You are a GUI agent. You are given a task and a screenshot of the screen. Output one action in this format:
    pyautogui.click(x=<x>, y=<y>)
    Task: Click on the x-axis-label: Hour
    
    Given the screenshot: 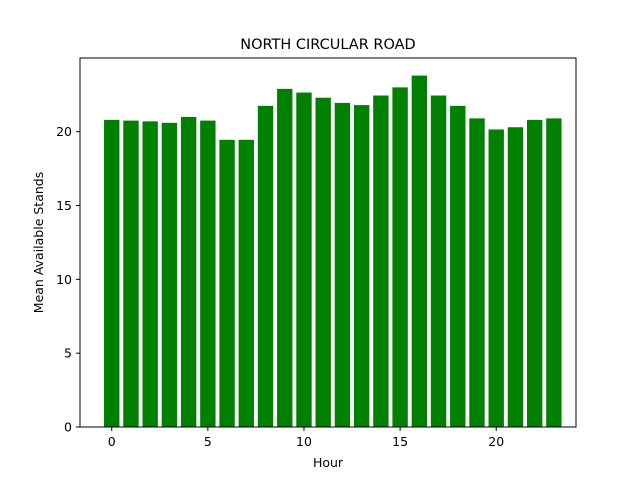 What is the action you would take?
    pyautogui.click(x=328, y=462)
    